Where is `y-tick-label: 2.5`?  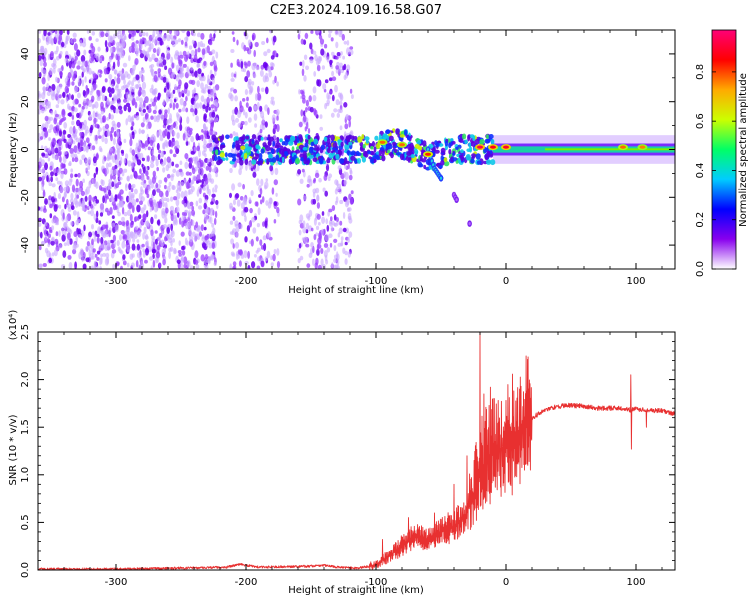
y-tick-label: 2.5 is located at coordinates (25, 332).